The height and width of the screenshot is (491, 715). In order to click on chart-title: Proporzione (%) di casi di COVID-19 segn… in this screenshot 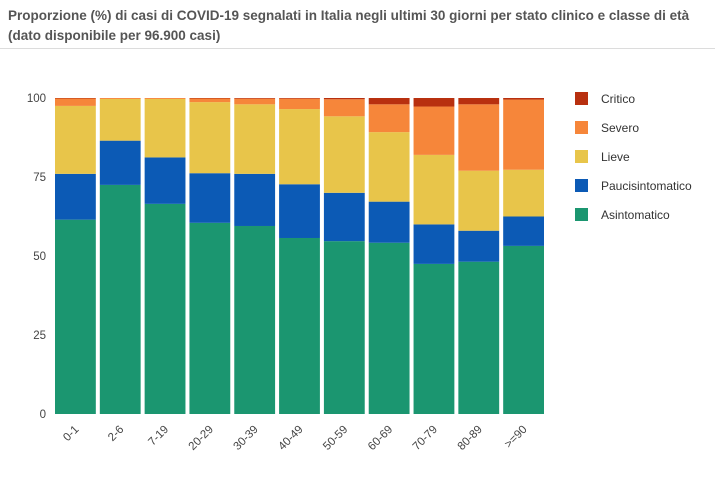, I will do `click(349, 25)`.